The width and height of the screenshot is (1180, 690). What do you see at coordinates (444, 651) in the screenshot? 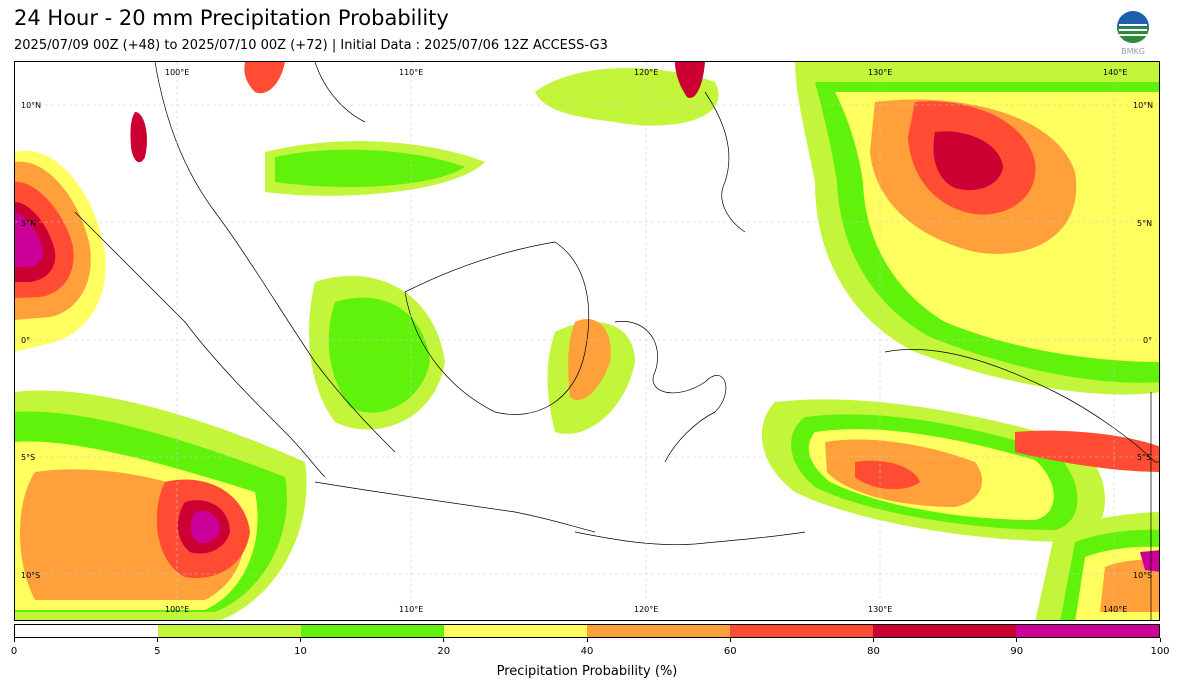
I see `colorbar-tick-label: 20` at bounding box center [444, 651].